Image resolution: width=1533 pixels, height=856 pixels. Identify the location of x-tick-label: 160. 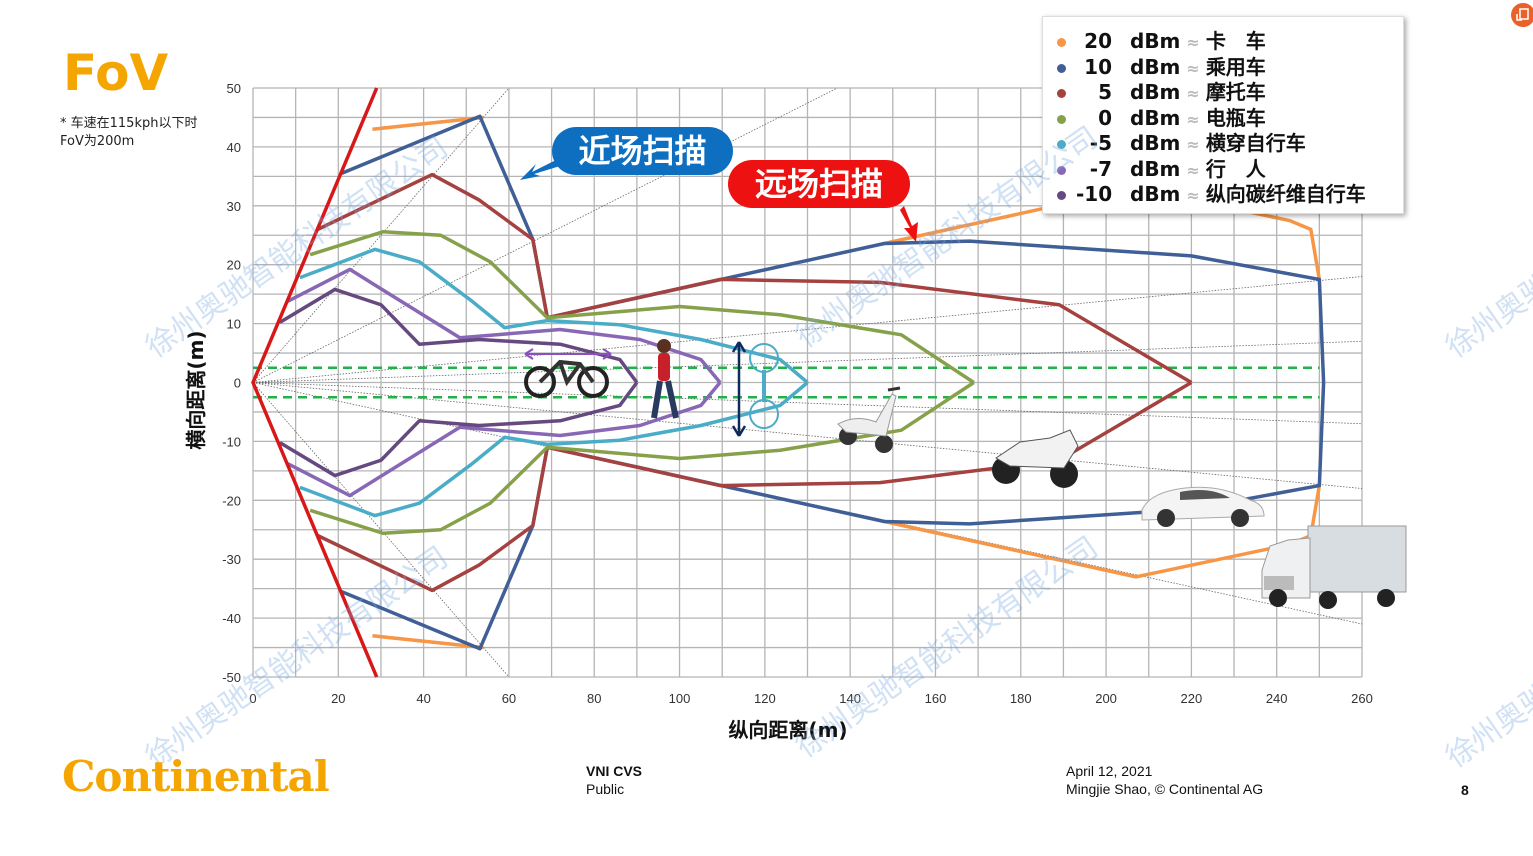
(936, 698).